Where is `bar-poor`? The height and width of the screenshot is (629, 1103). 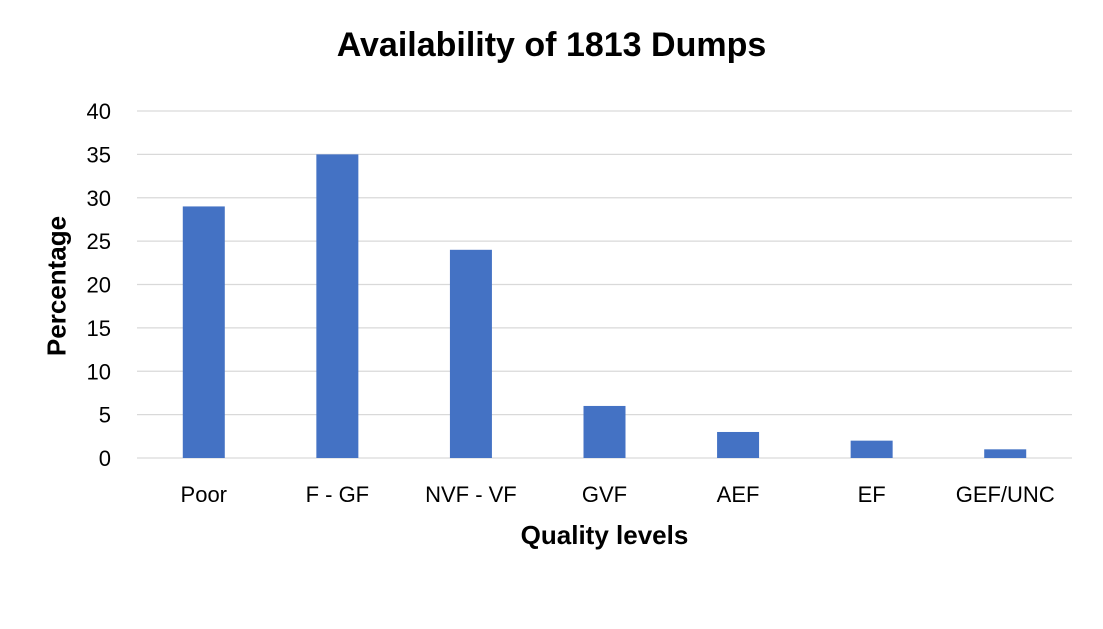
bar-poor is located at coordinates (203, 332).